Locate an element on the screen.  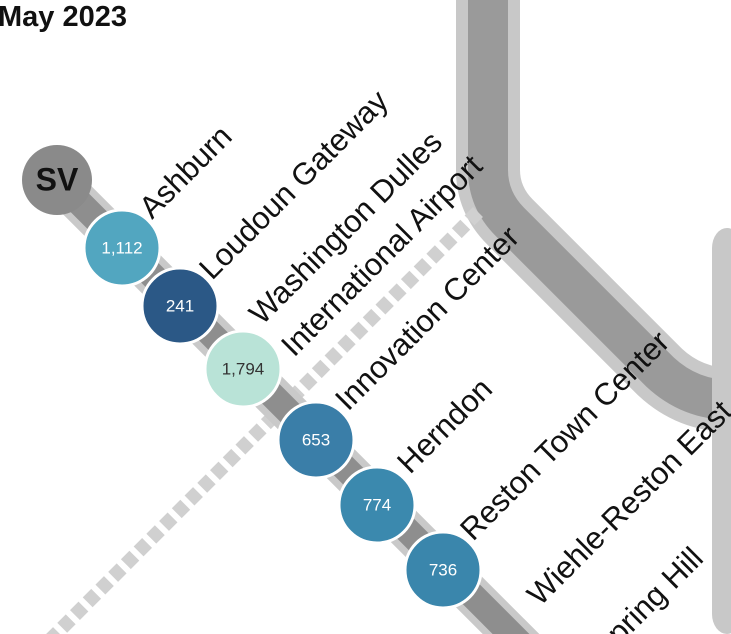
ridership-label: 1,112 is located at coordinates (121, 247).